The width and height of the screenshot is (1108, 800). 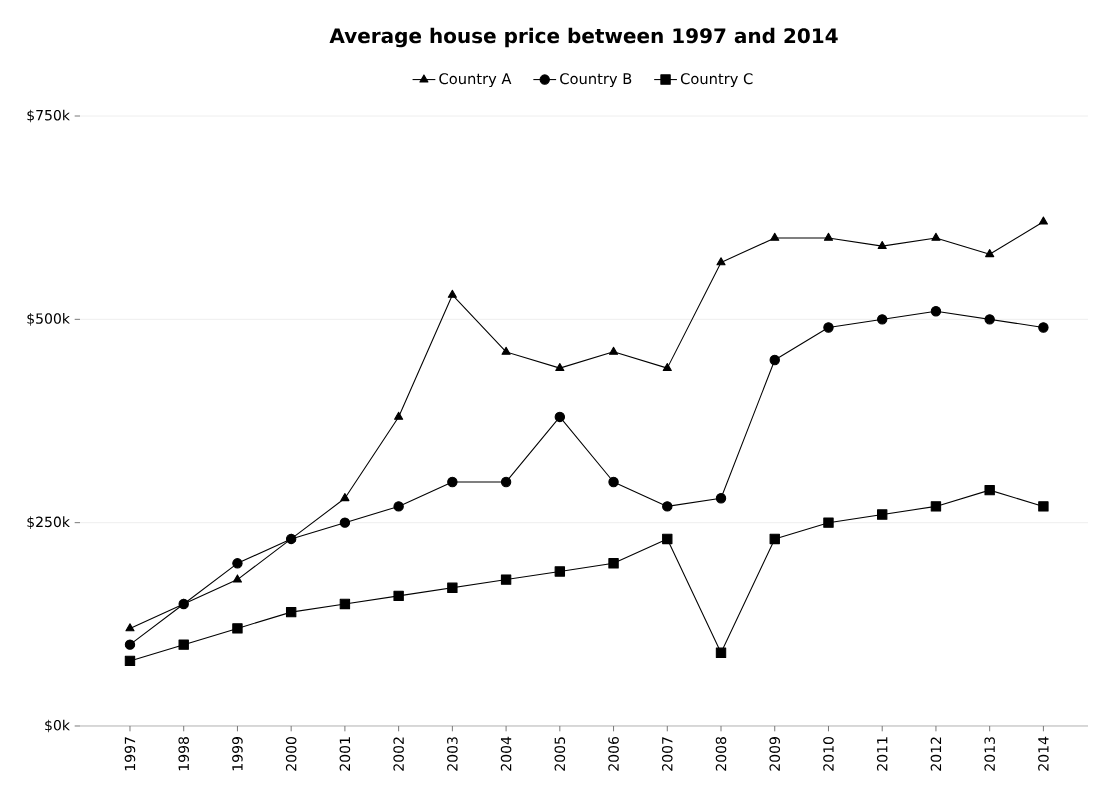 I want to click on x-tick-label: 2003, so click(x=452, y=754).